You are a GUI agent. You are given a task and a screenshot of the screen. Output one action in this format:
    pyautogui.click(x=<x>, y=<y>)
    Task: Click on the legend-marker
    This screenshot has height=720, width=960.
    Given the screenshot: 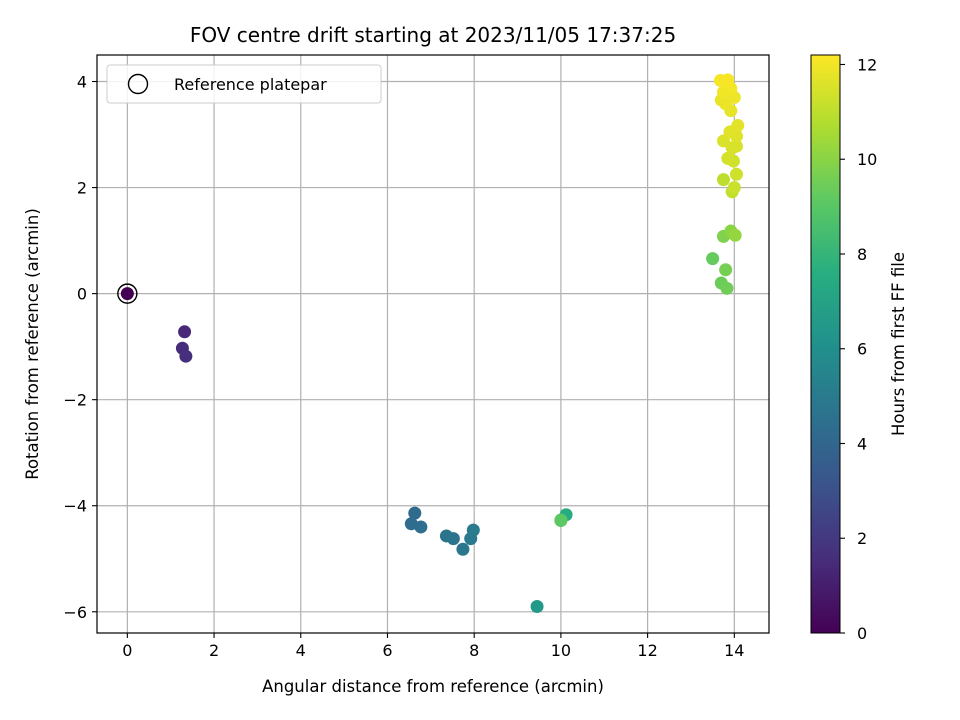 What is the action you would take?
    pyautogui.click(x=138, y=84)
    